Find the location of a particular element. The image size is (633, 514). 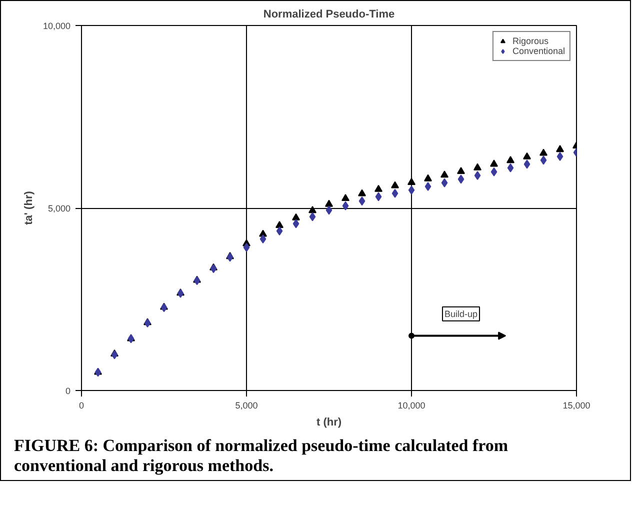

x-tick-label: 10,000 is located at coordinates (412, 405).